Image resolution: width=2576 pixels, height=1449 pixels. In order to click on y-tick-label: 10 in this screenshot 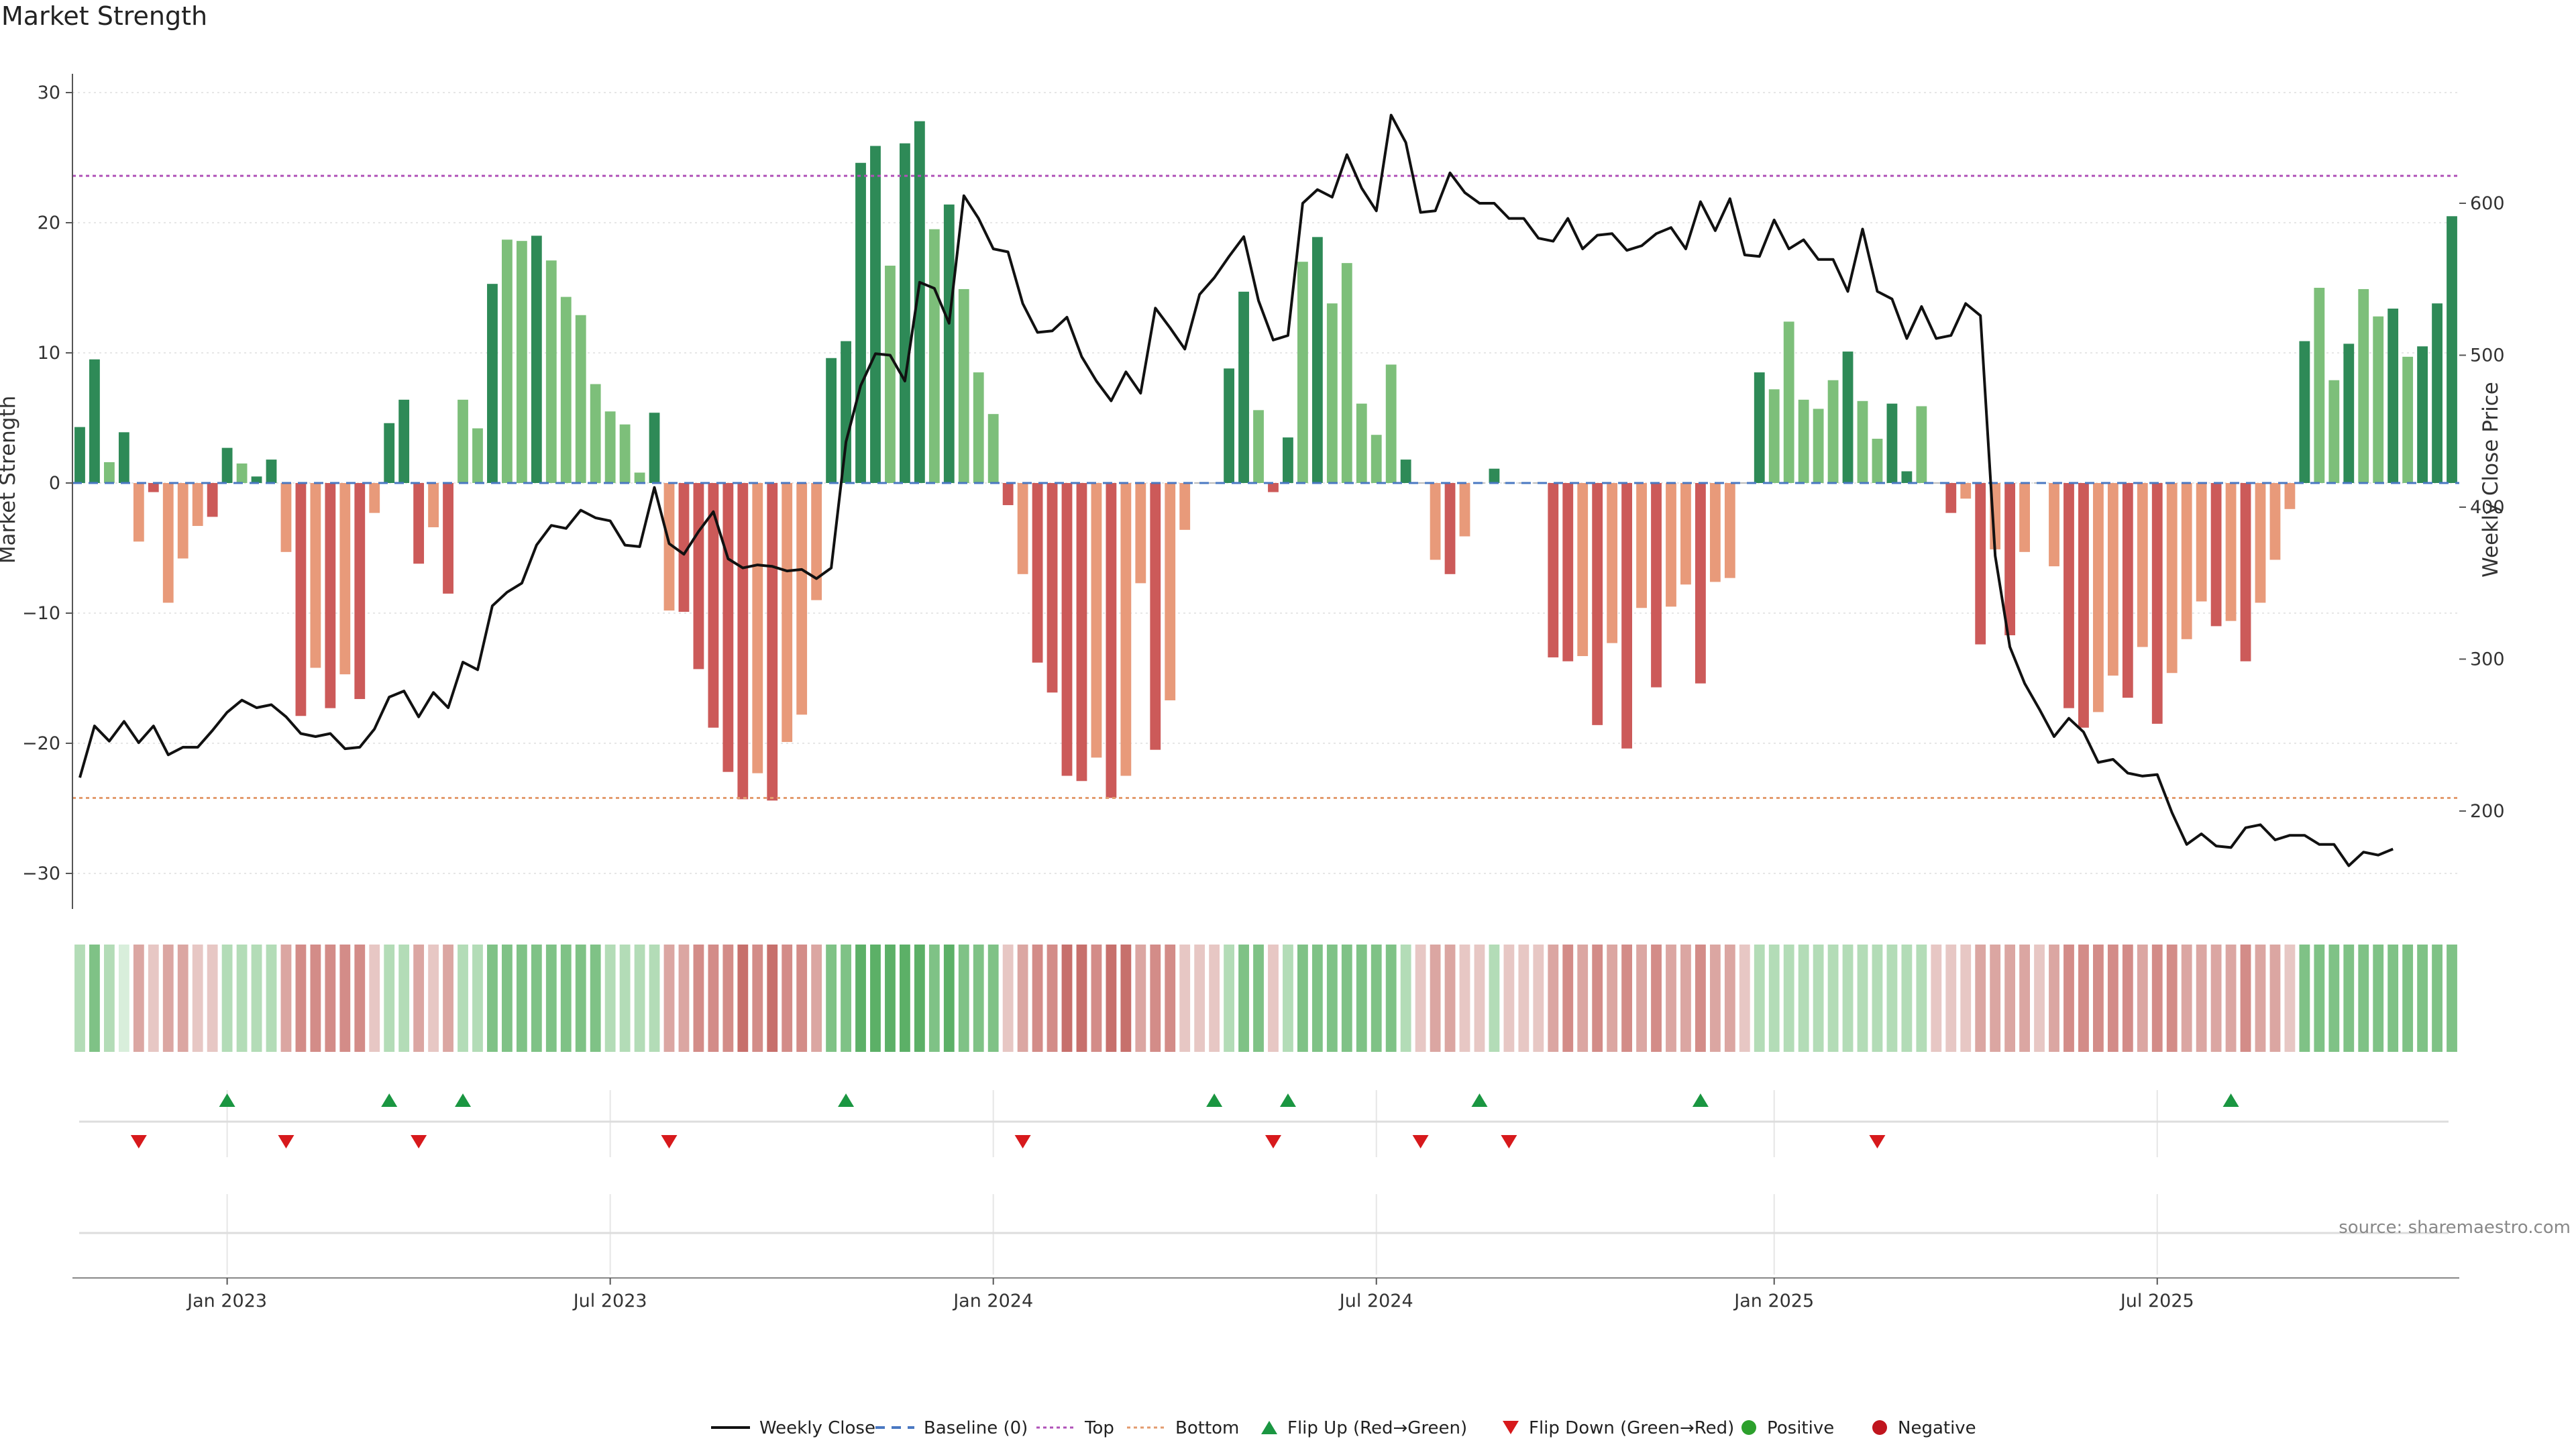, I will do `click(49, 353)`.